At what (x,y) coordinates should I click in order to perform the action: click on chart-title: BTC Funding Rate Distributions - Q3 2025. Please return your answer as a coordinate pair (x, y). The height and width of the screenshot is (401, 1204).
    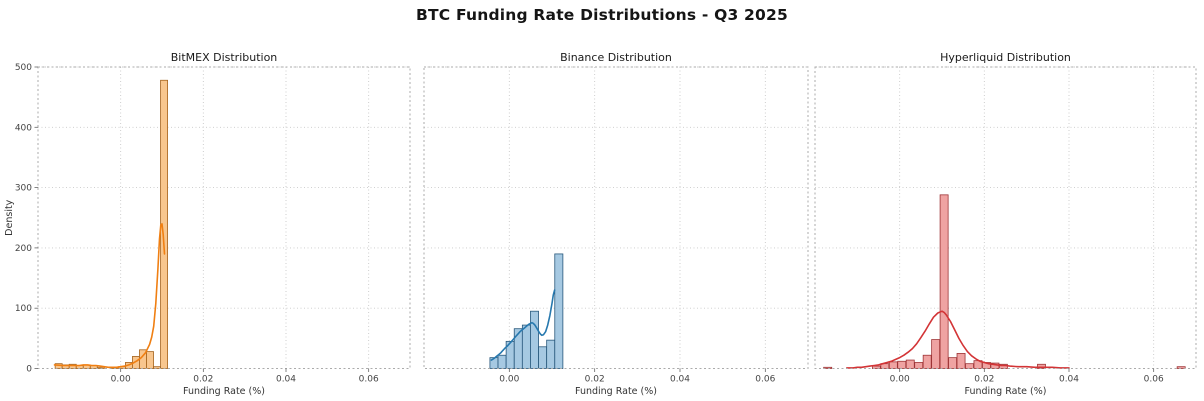
    Looking at the image, I should click on (602, 15).